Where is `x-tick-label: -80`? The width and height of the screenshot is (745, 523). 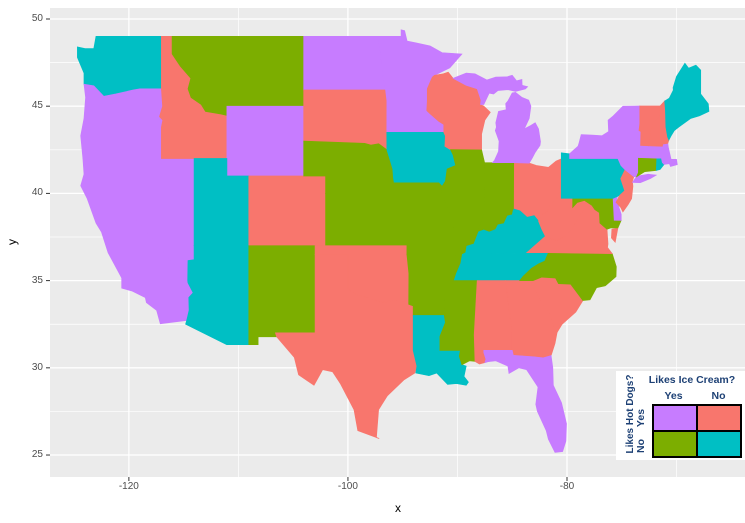 x-tick-label: -80 is located at coordinates (567, 486).